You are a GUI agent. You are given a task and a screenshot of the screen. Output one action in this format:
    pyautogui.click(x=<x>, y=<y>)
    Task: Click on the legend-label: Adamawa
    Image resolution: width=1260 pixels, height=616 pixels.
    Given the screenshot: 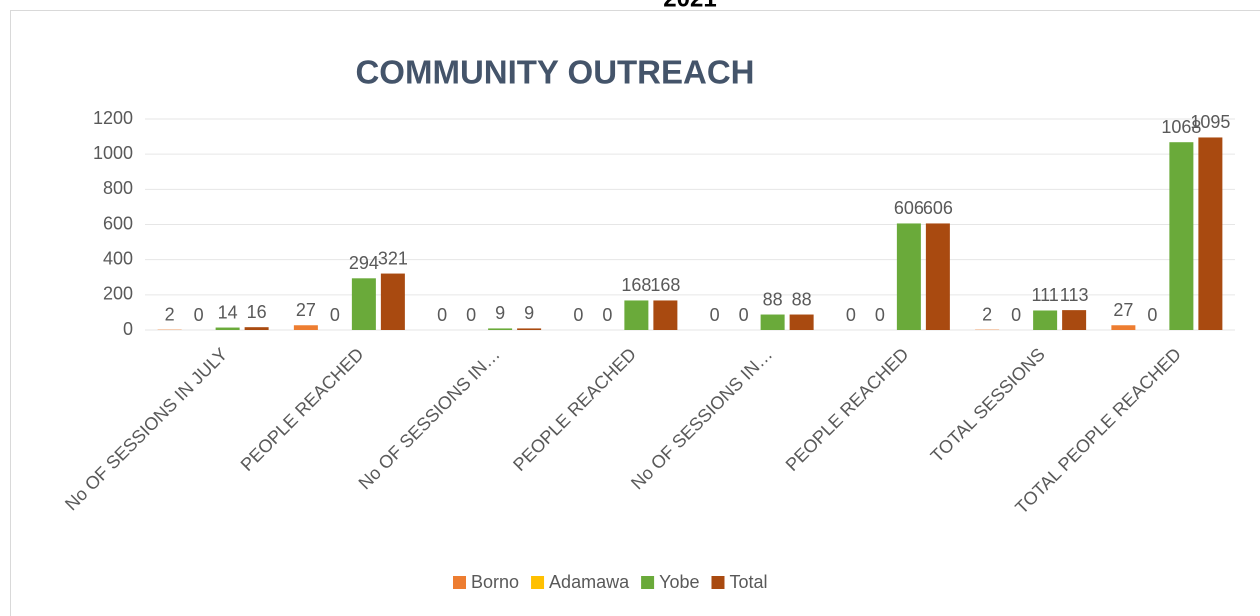 What is the action you would take?
    pyautogui.click(x=589, y=582)
    